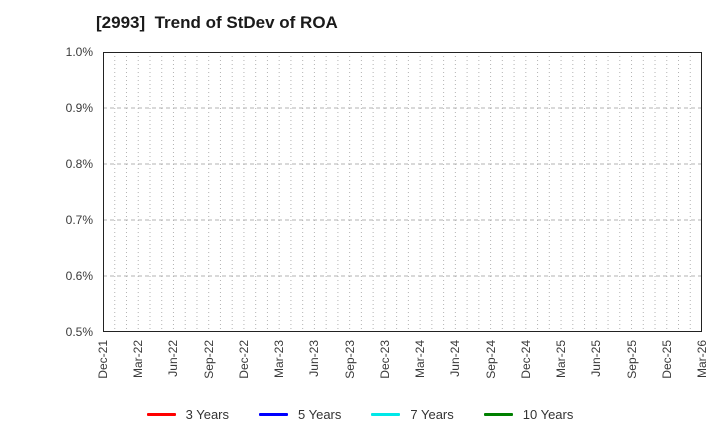 The height and width of the screenshot is (440, 720). What do you see at coordinates (360, 414) in the screenshot?
I see `legend: 3 Years 5 Years 7 Years 10 Years` at bounding box center [360, 414].